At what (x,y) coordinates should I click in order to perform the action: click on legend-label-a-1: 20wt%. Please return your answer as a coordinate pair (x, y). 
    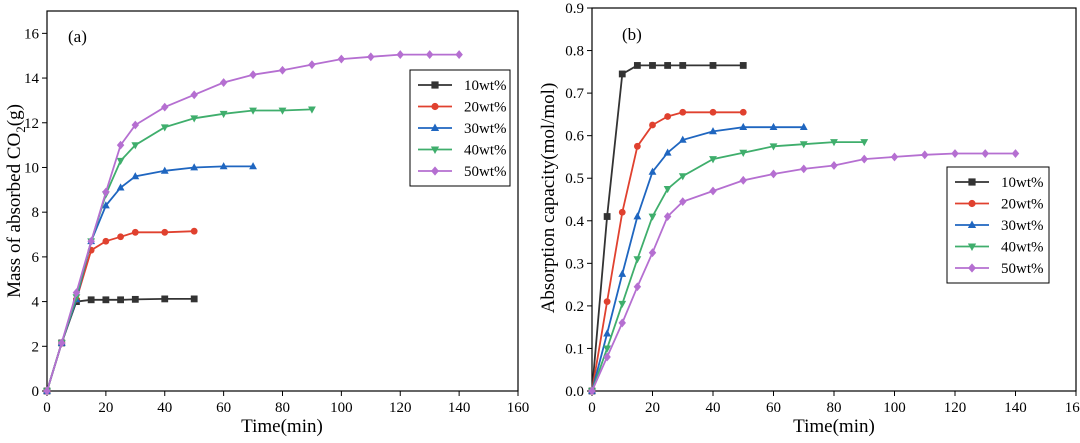
    Looking at the image, I should click on (485, 108).